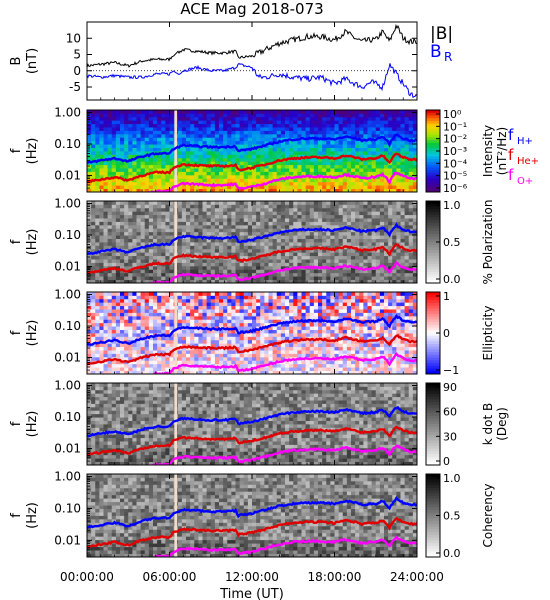 The height and width of the screenshot is (600, 550). I want to click on colorbar-label: Ellipticity, so click(488, 333).